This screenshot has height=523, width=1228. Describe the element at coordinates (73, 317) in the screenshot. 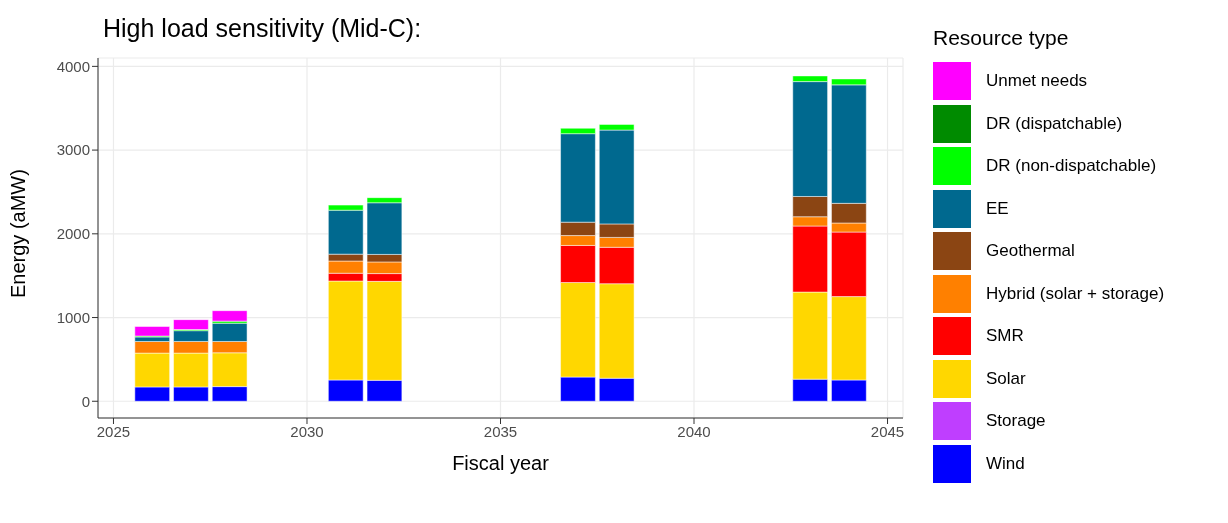

I see `y-tick-label: 1000` at that location.